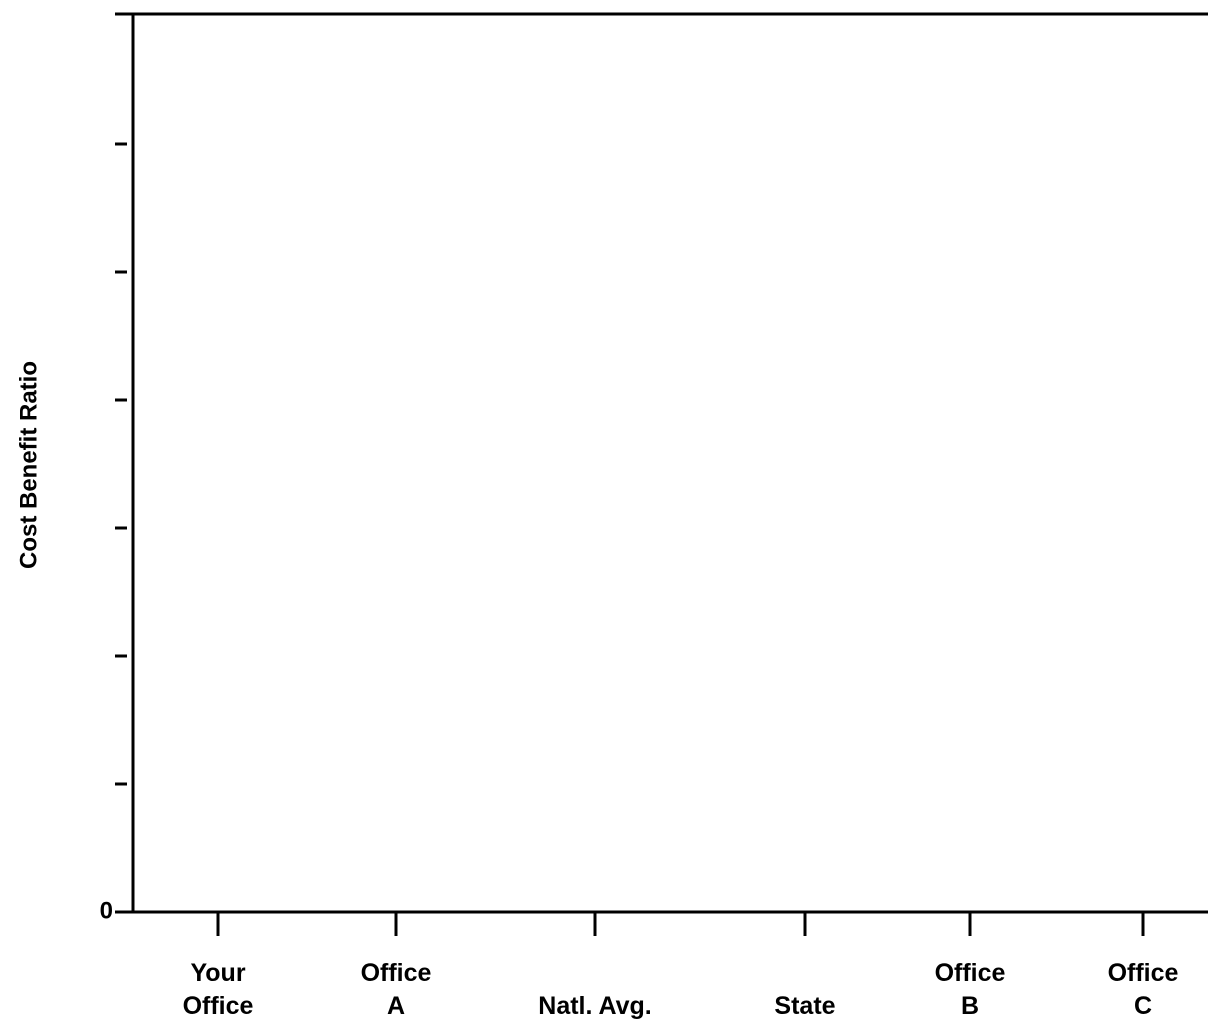 This screenshot has height=1023, width=1208. What do you see at coordinates (28, 465) in the screenshot?
I see `y-axis-label: Cost Benefit Ratio` at bounding box center [28, 465].